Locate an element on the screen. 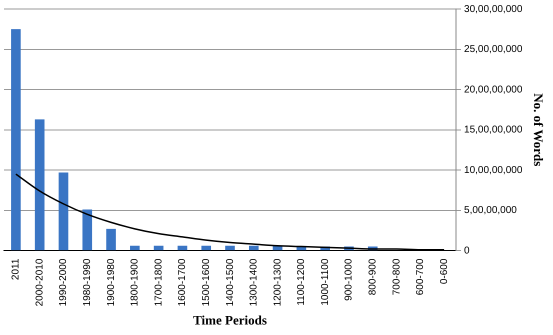 The height and width of the screenshot is (335, 553). x-tick-label: 1600-1700 is located at coordinates (182, 282).